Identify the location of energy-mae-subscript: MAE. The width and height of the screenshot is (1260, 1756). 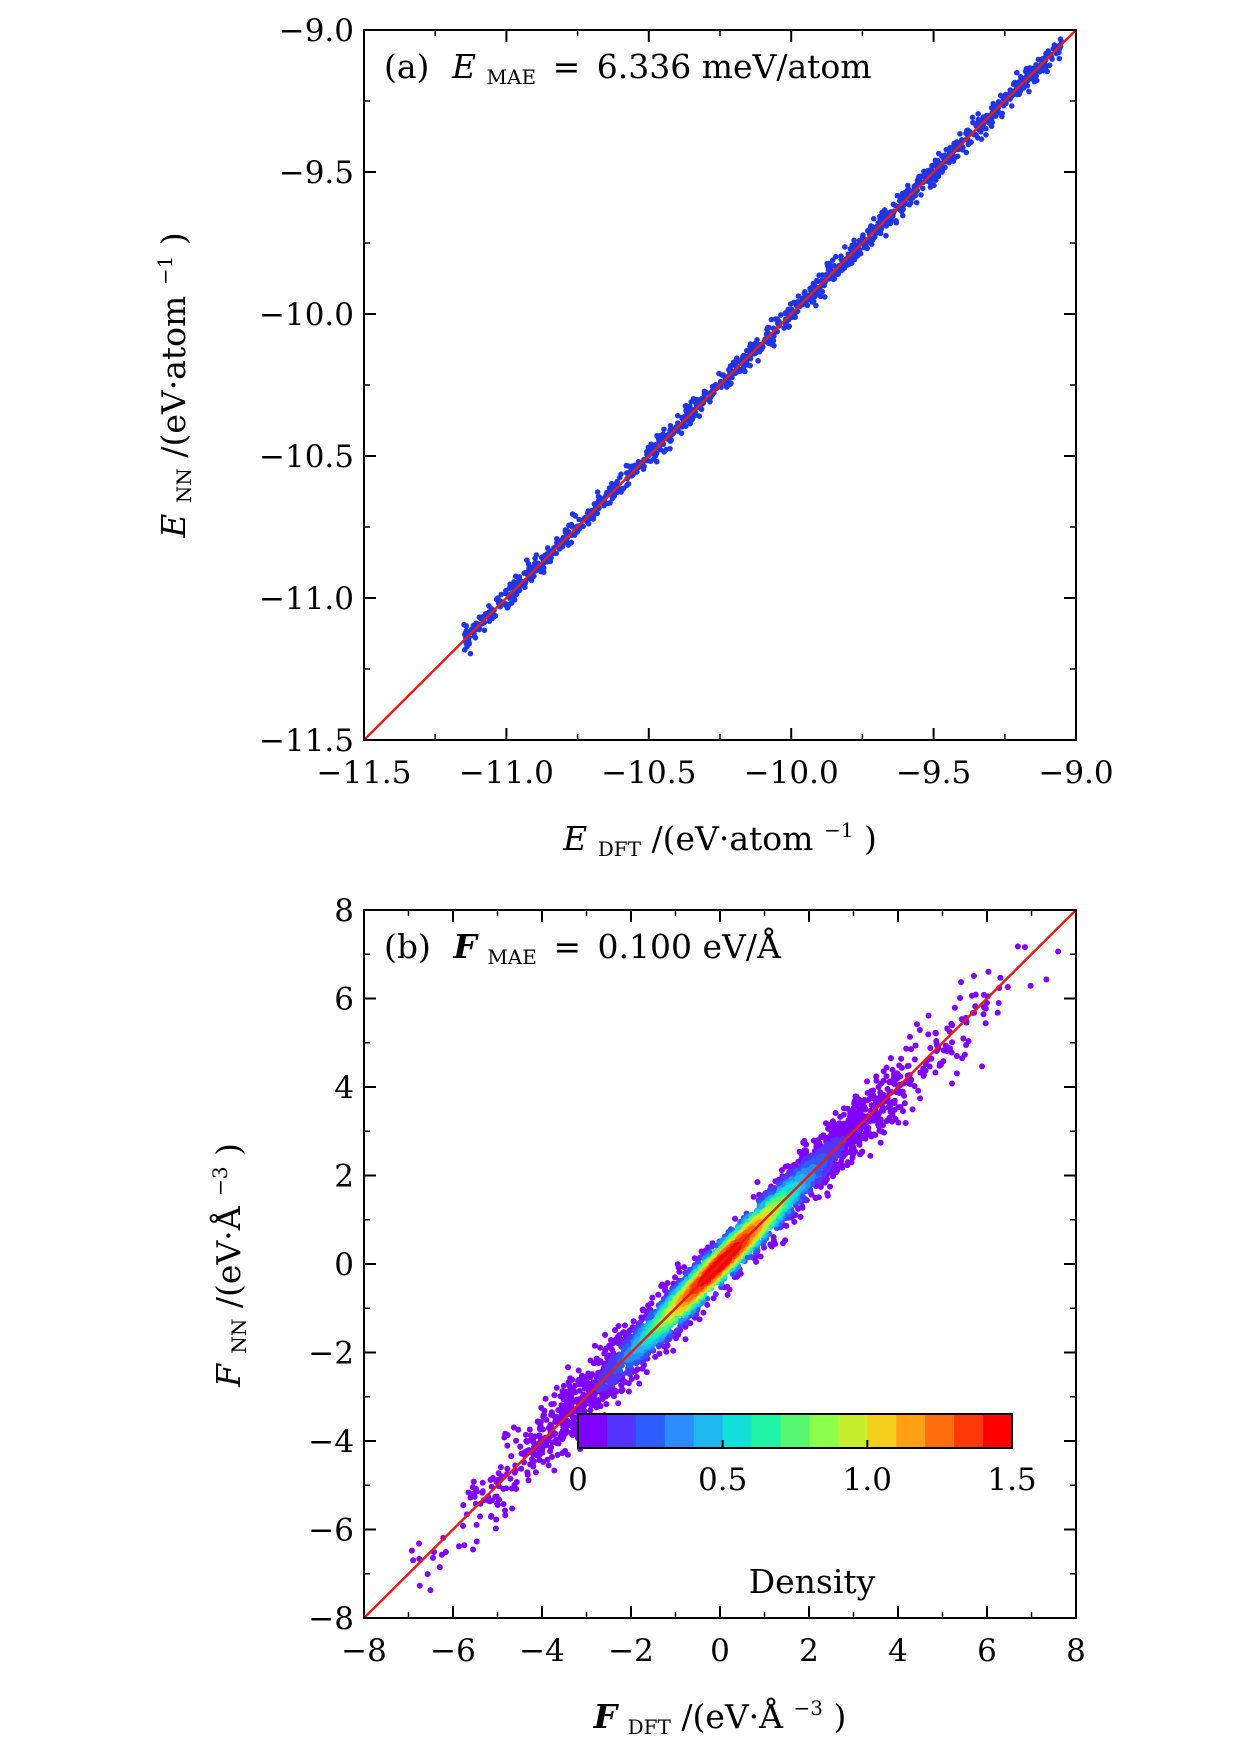
(512, 77).